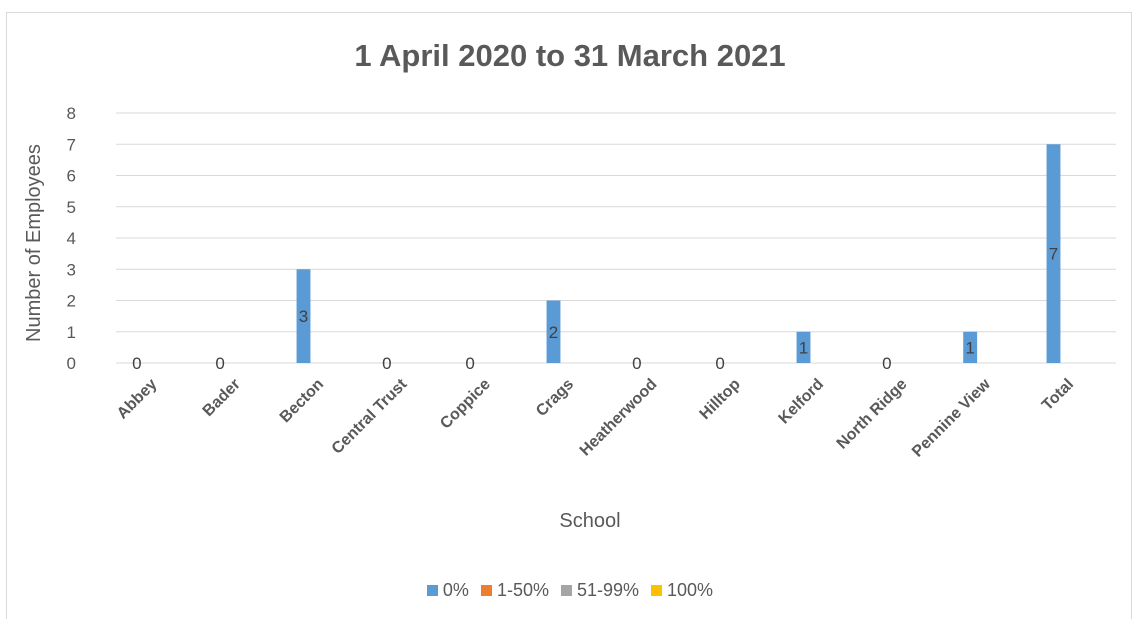 The width and height of the screenshot is (1140, 619). Describe the element at coordinates (71, 238) in the screenshot. I see `y-tick-label: 4` at that location.